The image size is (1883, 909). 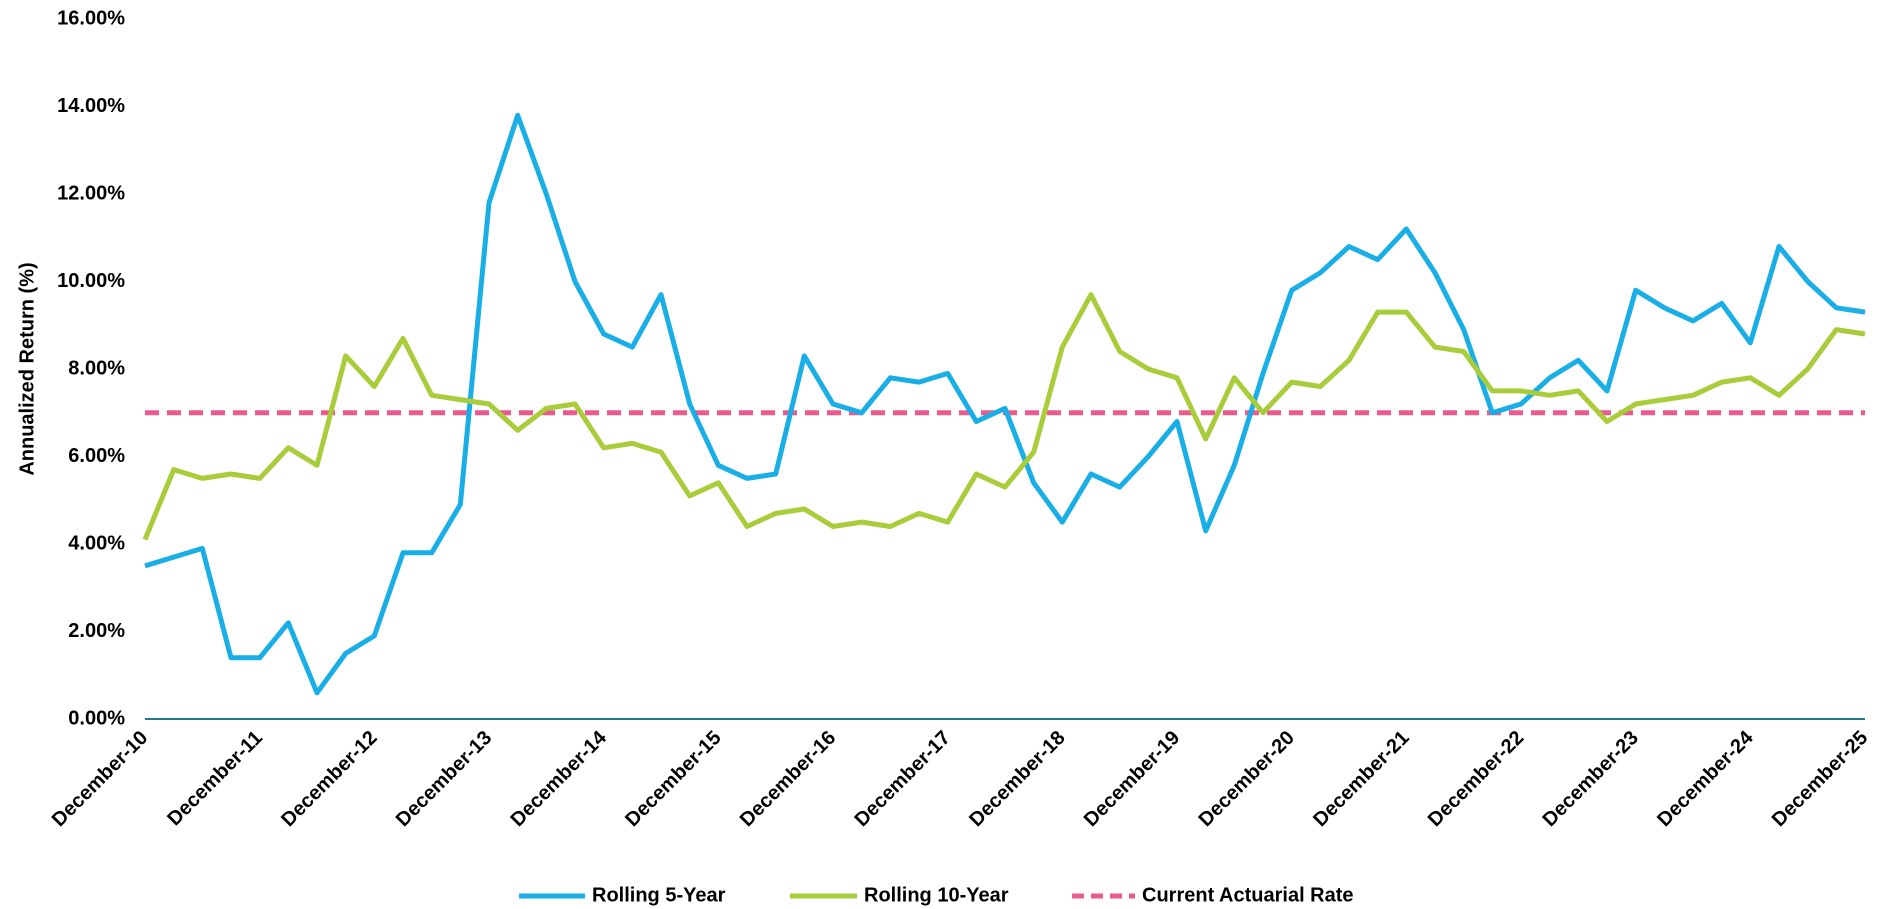 I want to click on x-tick-label: December-24, so click(x=1705, y=778).